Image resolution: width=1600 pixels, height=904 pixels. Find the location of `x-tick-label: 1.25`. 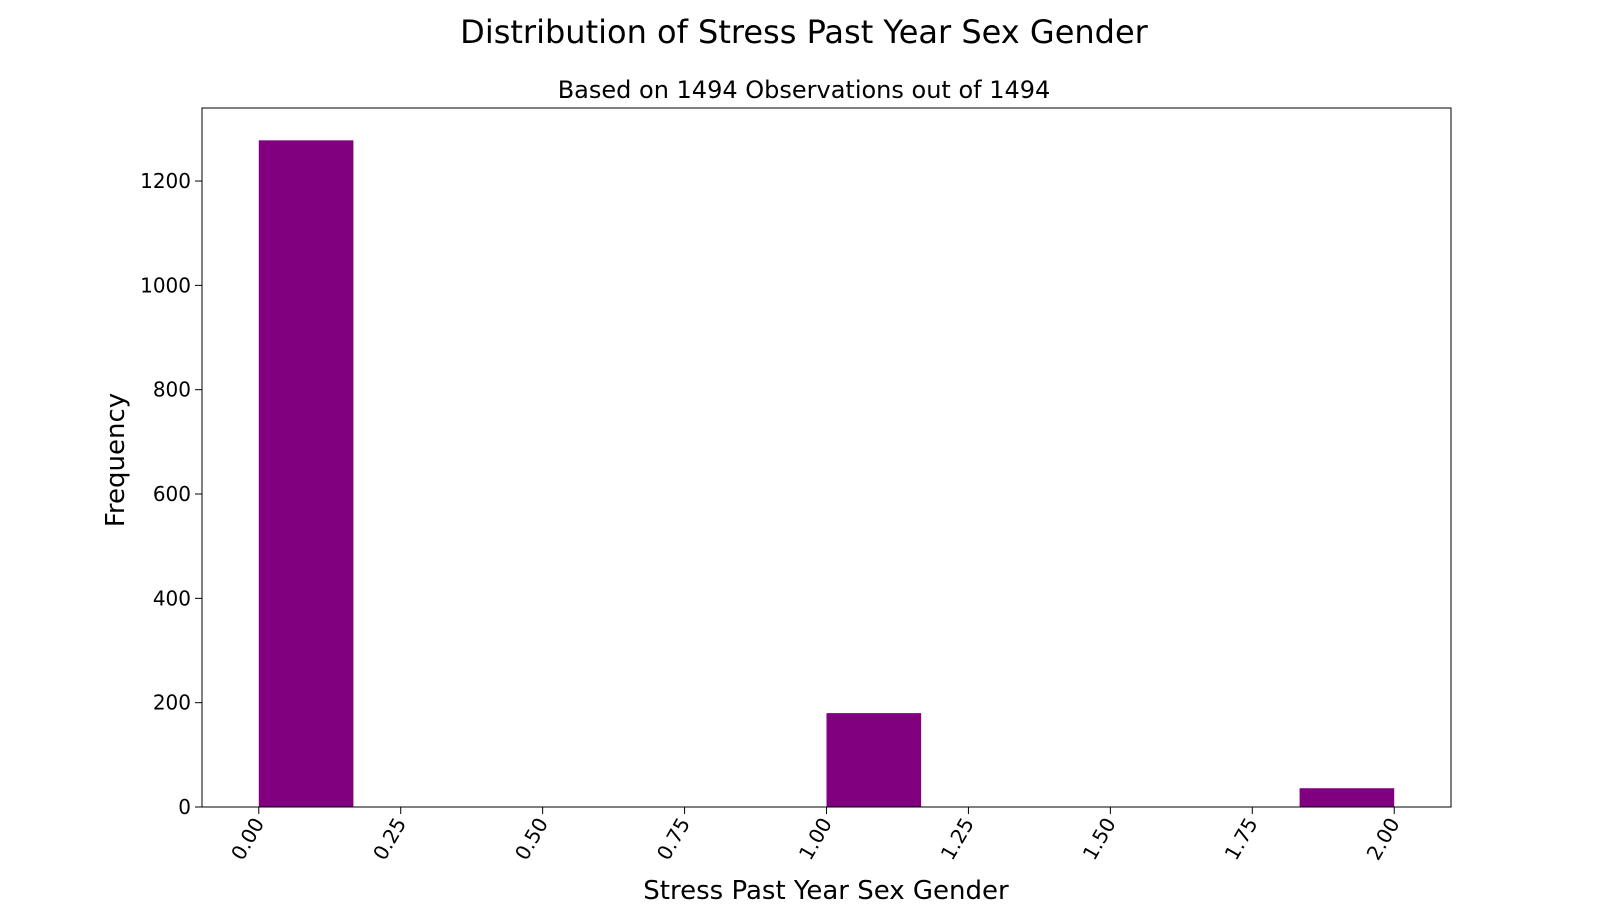

x-tick-label: 1.25 is located at coordinates (957, 839).